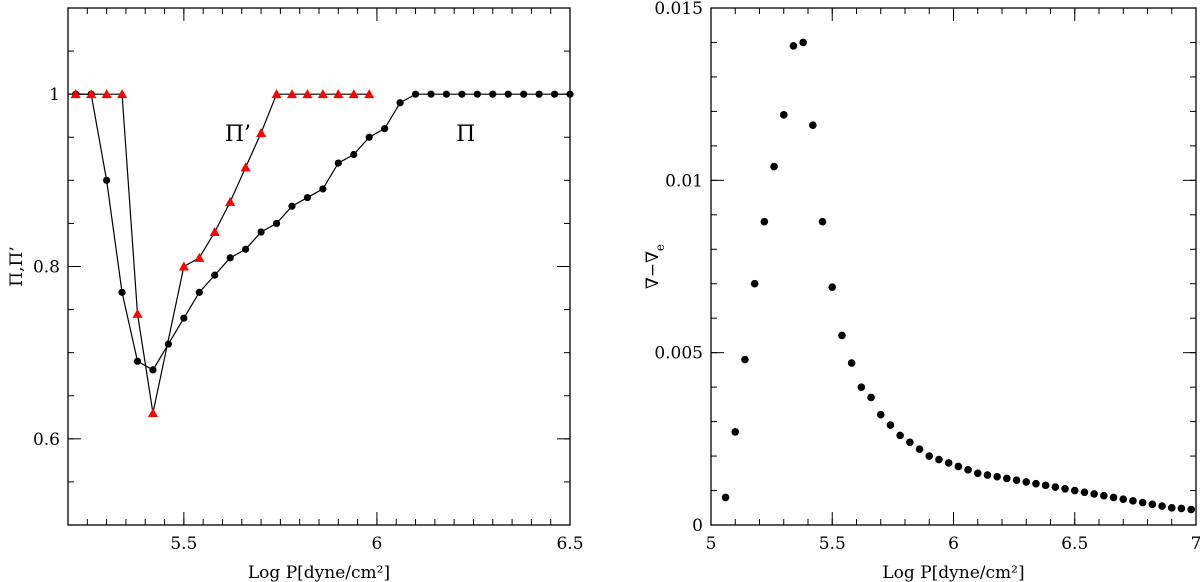 This screenshot has height=582, width=1200. Describe the element at coordinates (678, 9) in the screenshot. I see `y-tick-label: 0.015` at that location.